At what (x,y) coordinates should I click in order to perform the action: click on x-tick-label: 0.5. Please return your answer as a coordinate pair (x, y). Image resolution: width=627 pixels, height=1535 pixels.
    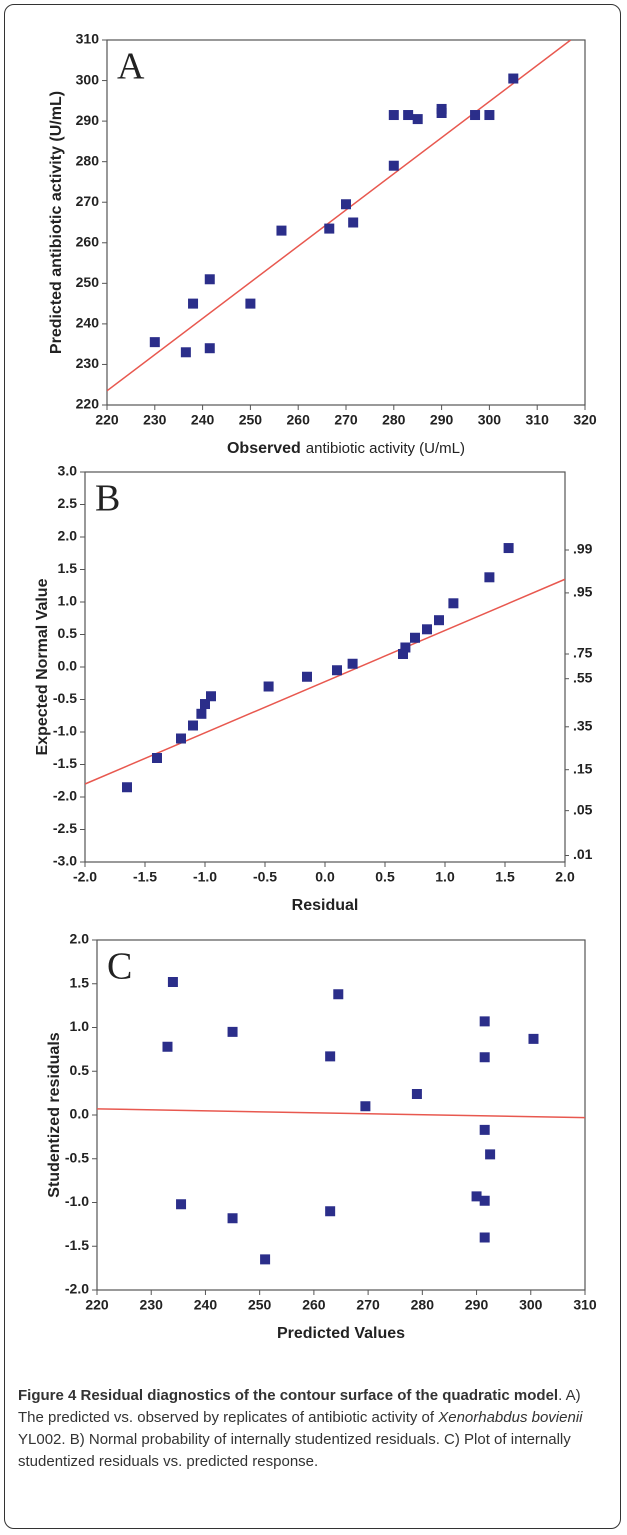
    Looking at the image, I should click on (385, 877).